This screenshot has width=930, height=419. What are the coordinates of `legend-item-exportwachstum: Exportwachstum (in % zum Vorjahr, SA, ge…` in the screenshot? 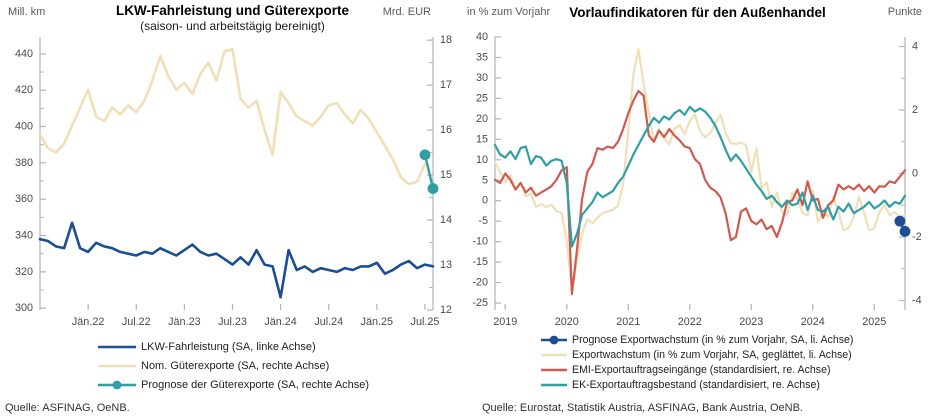 It's located at (697, 355).